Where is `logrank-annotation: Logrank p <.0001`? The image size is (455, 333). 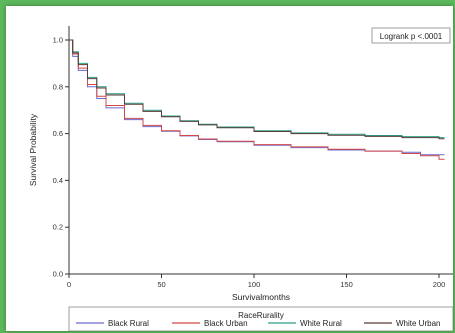
logrank-annotation: Logrank p <.0001 is located at coordinates (411, 36).